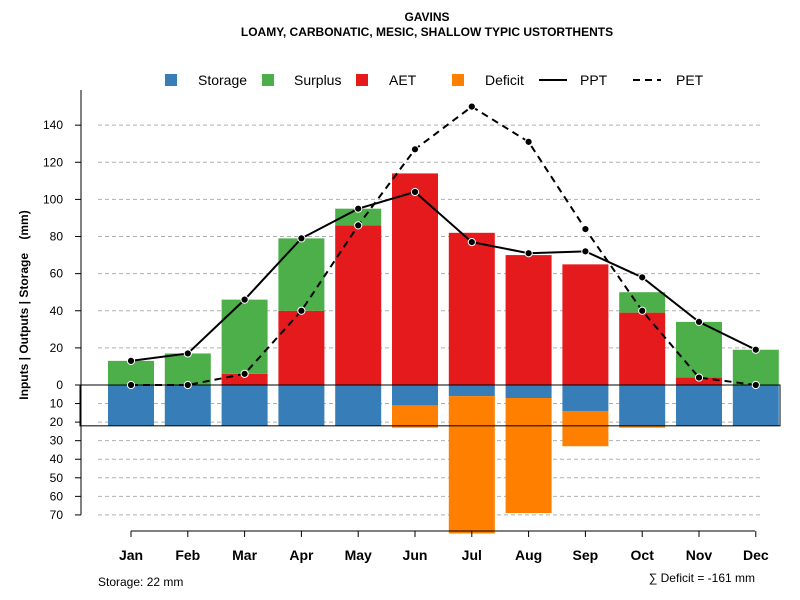 The image size is (800, 600). Describe the element at coordinates (471, 242) in the screenshot. I see `ppt-point-jul` at that location.